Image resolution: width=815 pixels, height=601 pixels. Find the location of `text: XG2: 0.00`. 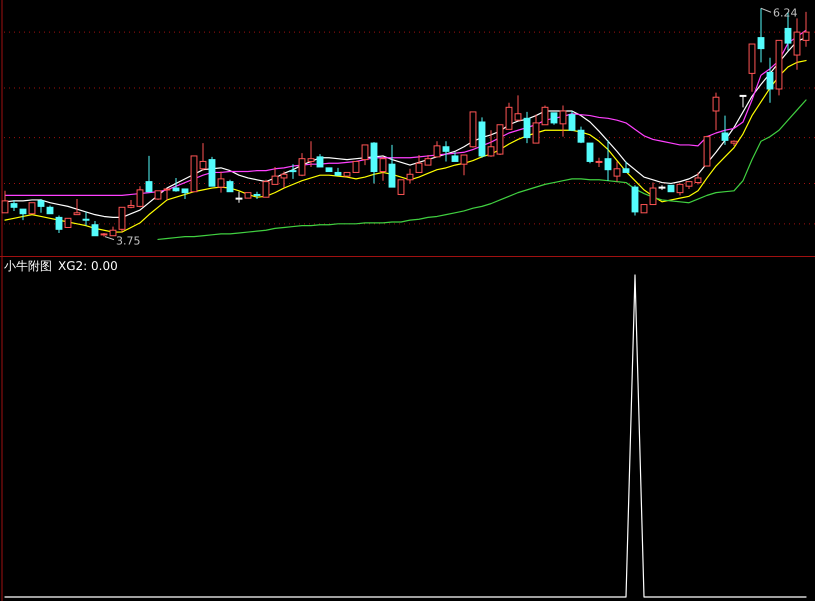

text: XG2: 0.00 is located at coordinates (88, 266).